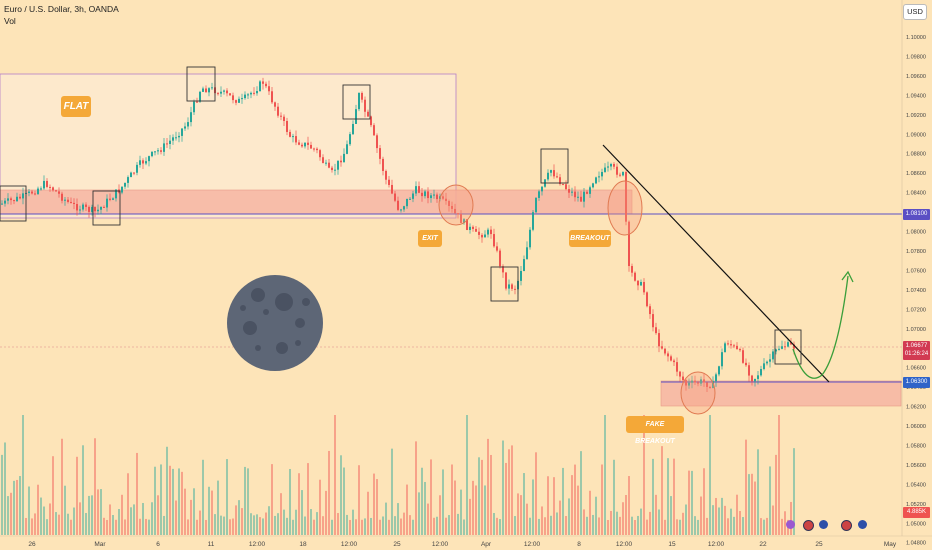 The width and height of the screenshot is (932, 550). What do you see at coordinates (456, 205) in the screenshot?
I see `exit-circle` at bounding box center [456, 205].